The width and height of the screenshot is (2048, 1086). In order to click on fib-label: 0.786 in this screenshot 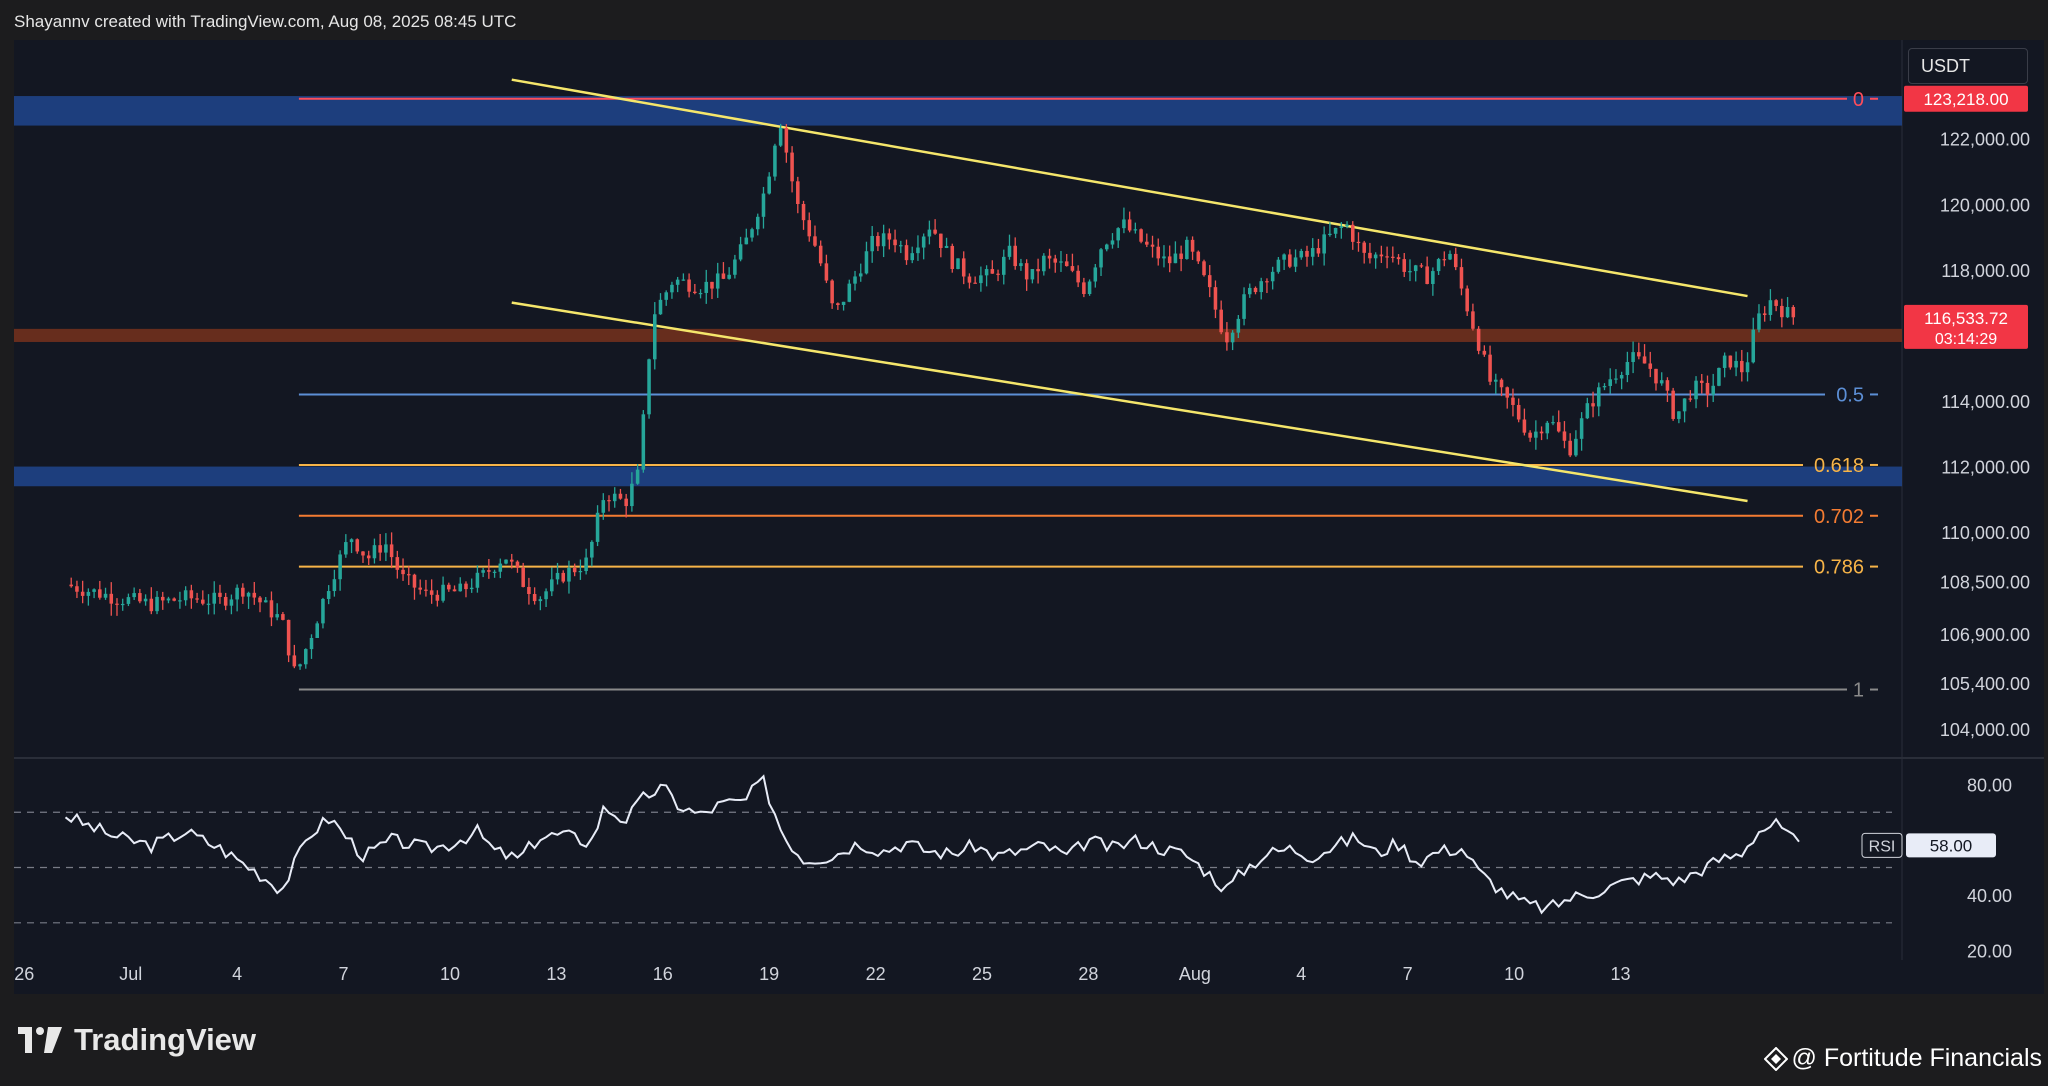, I will do `click(1839, 568)`.